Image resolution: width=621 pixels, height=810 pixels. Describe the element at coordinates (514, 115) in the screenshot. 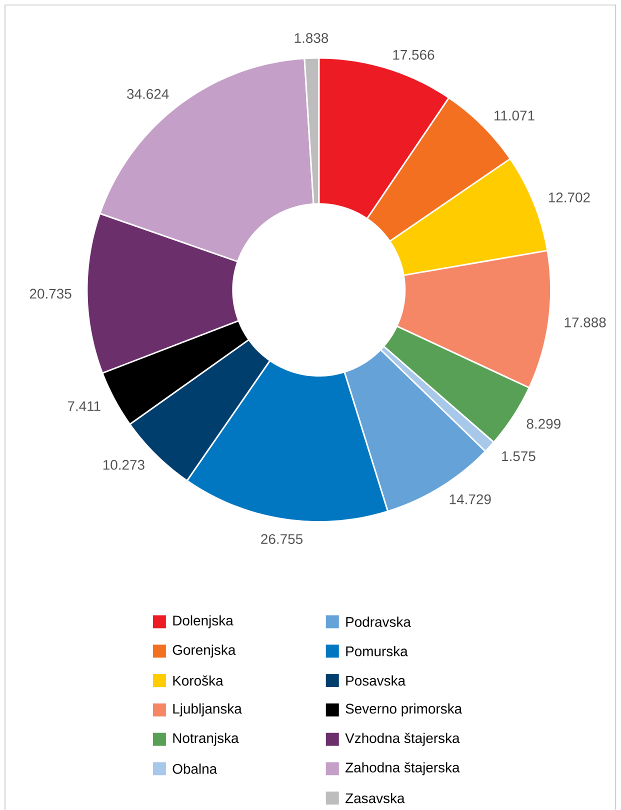

I see `data-label: 11.071` at that location.